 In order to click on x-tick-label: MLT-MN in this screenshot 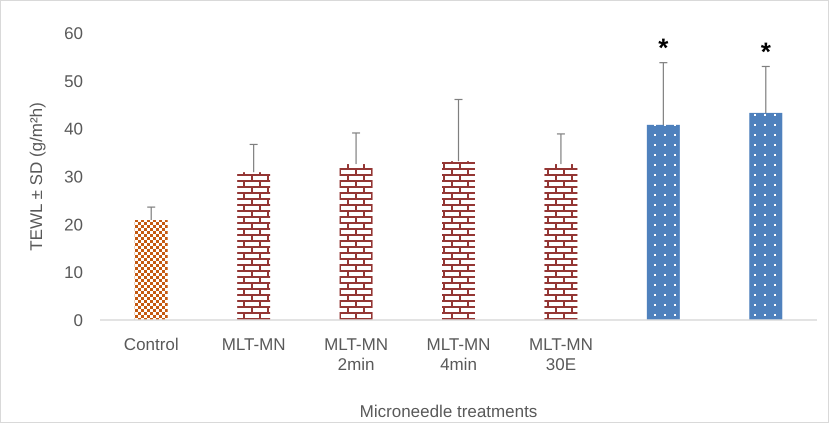, I will do `click(254, 344)`.